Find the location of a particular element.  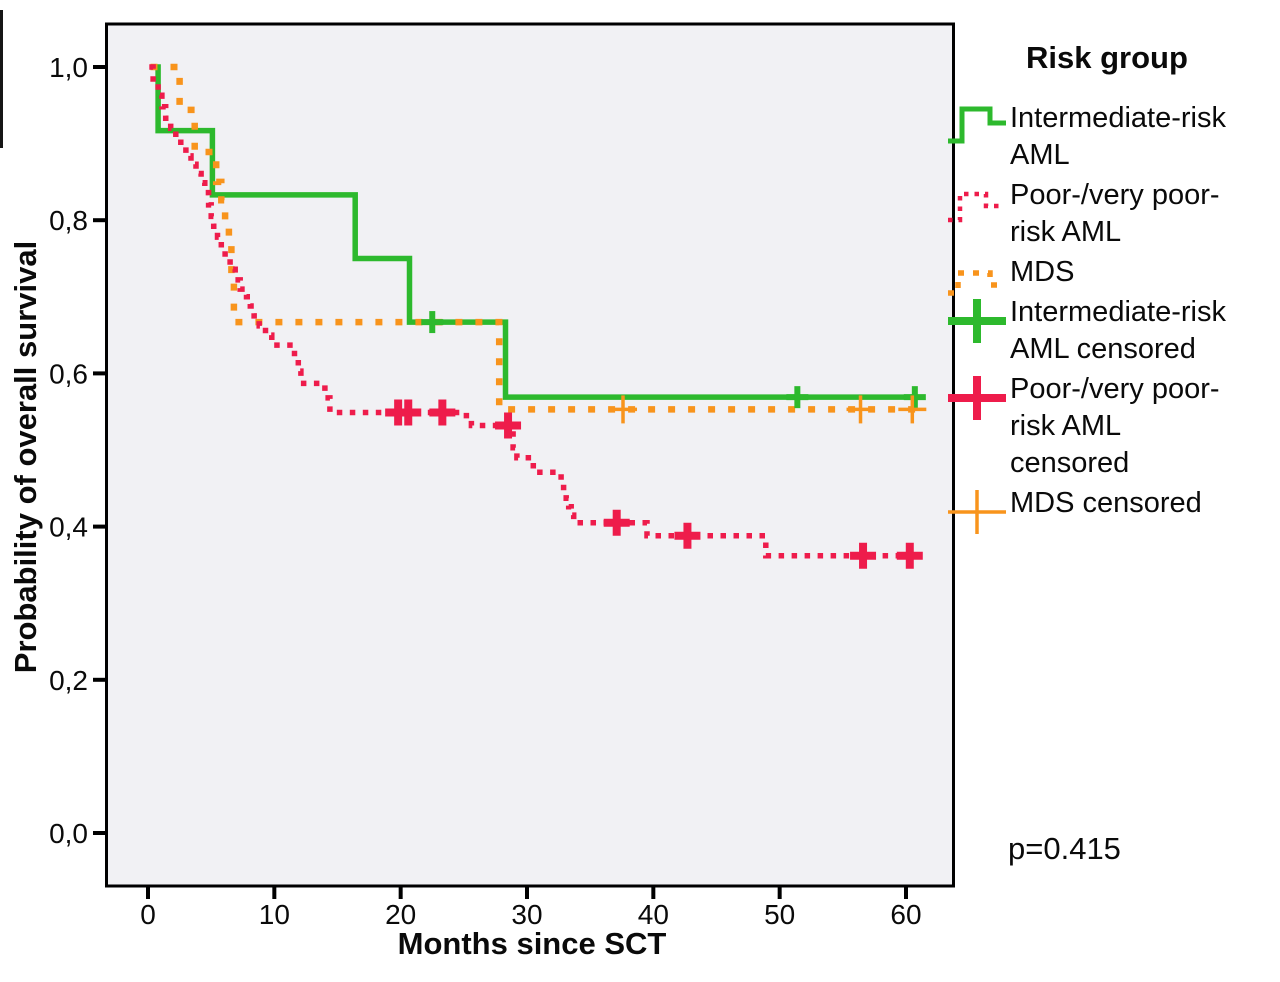

legend-symbol-poor-very-poor-risk-aml is located at coordinates (976, 207).